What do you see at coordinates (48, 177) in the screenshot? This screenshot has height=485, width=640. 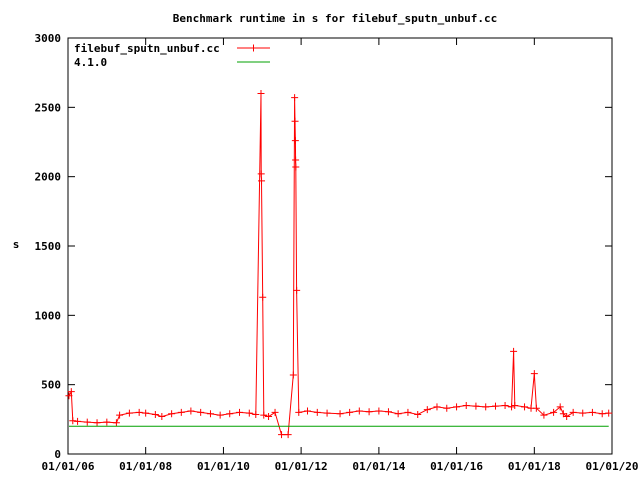 I see `y-tick-label: 2000` at bounding box center [48, 177].